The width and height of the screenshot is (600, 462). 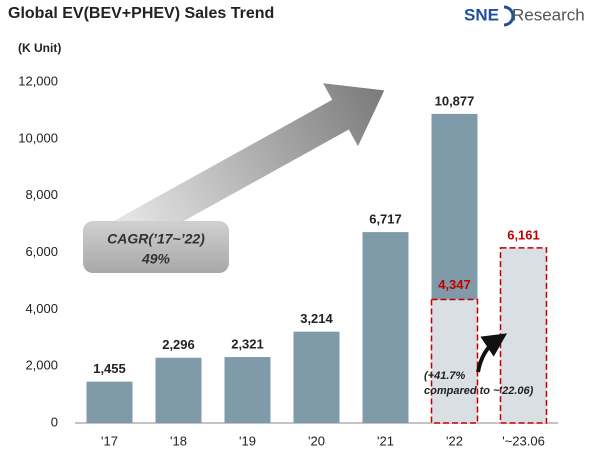 I want to click on x-tick-label: '17, so click(x=109, y=440).